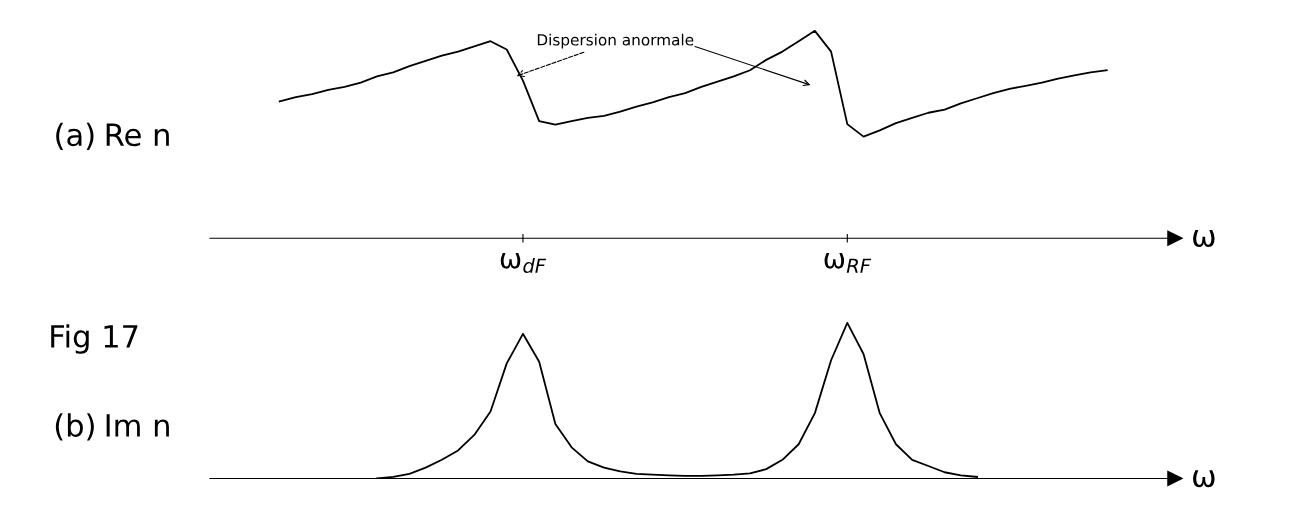 This screenshot has height=509, width=1304. What do you see at coordinates (523, 263) in the screenshot?
I see `x-tick-label: ω$_{dF}$` at bounding box center [523, 263].